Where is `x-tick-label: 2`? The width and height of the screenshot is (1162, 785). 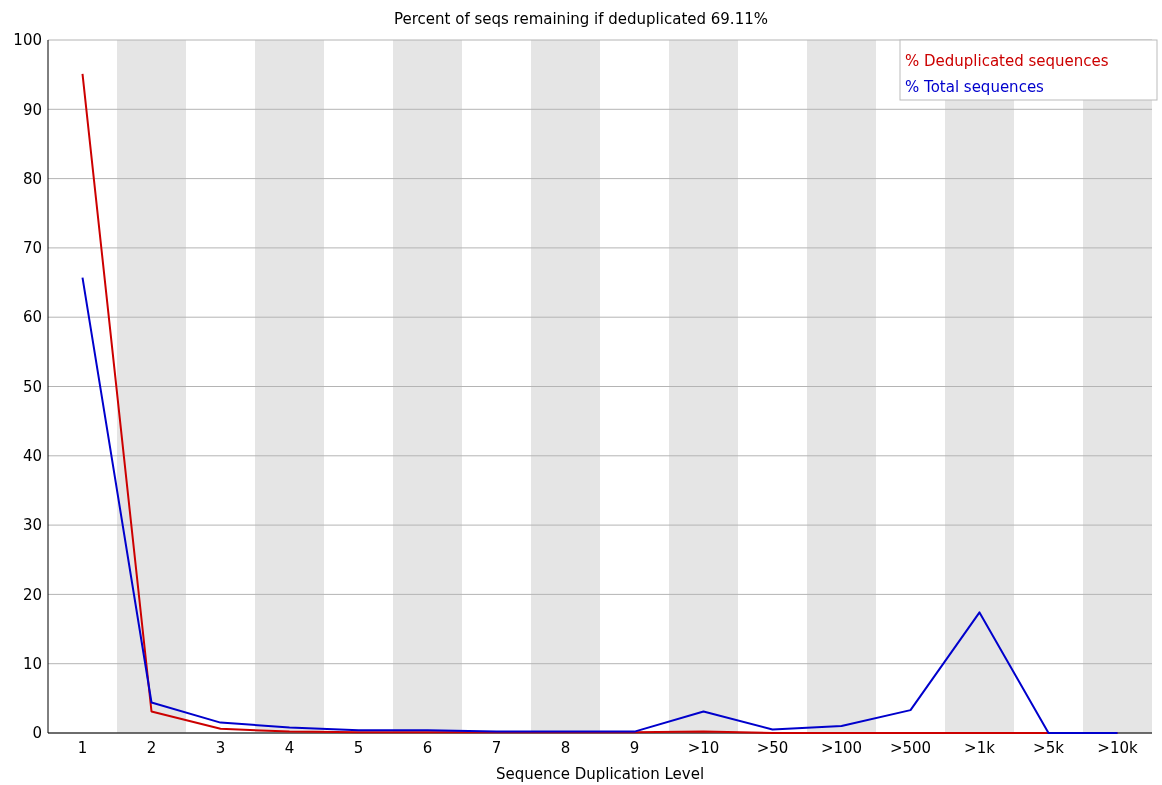
x-tick-label: 2 is located at coordinates (151, 748).